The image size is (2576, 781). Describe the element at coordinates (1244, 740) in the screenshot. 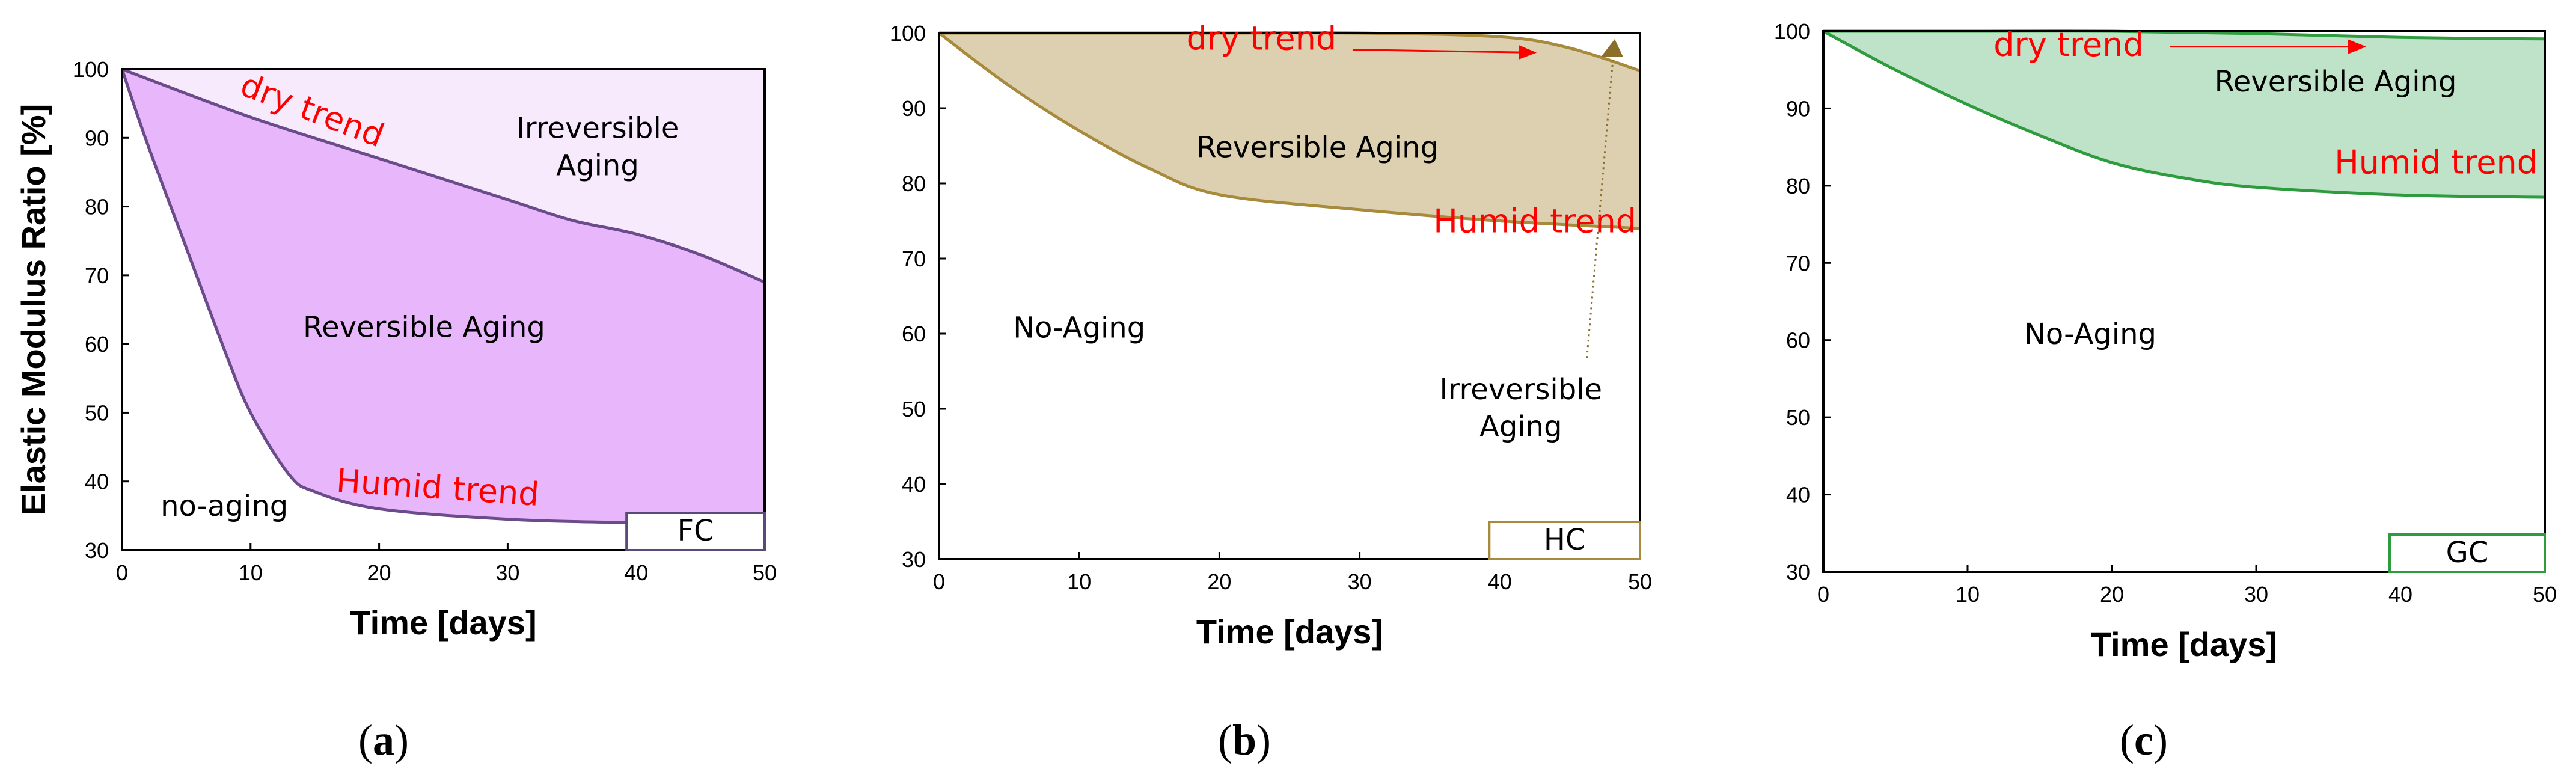

I see `panel-label: (b)` at that location.